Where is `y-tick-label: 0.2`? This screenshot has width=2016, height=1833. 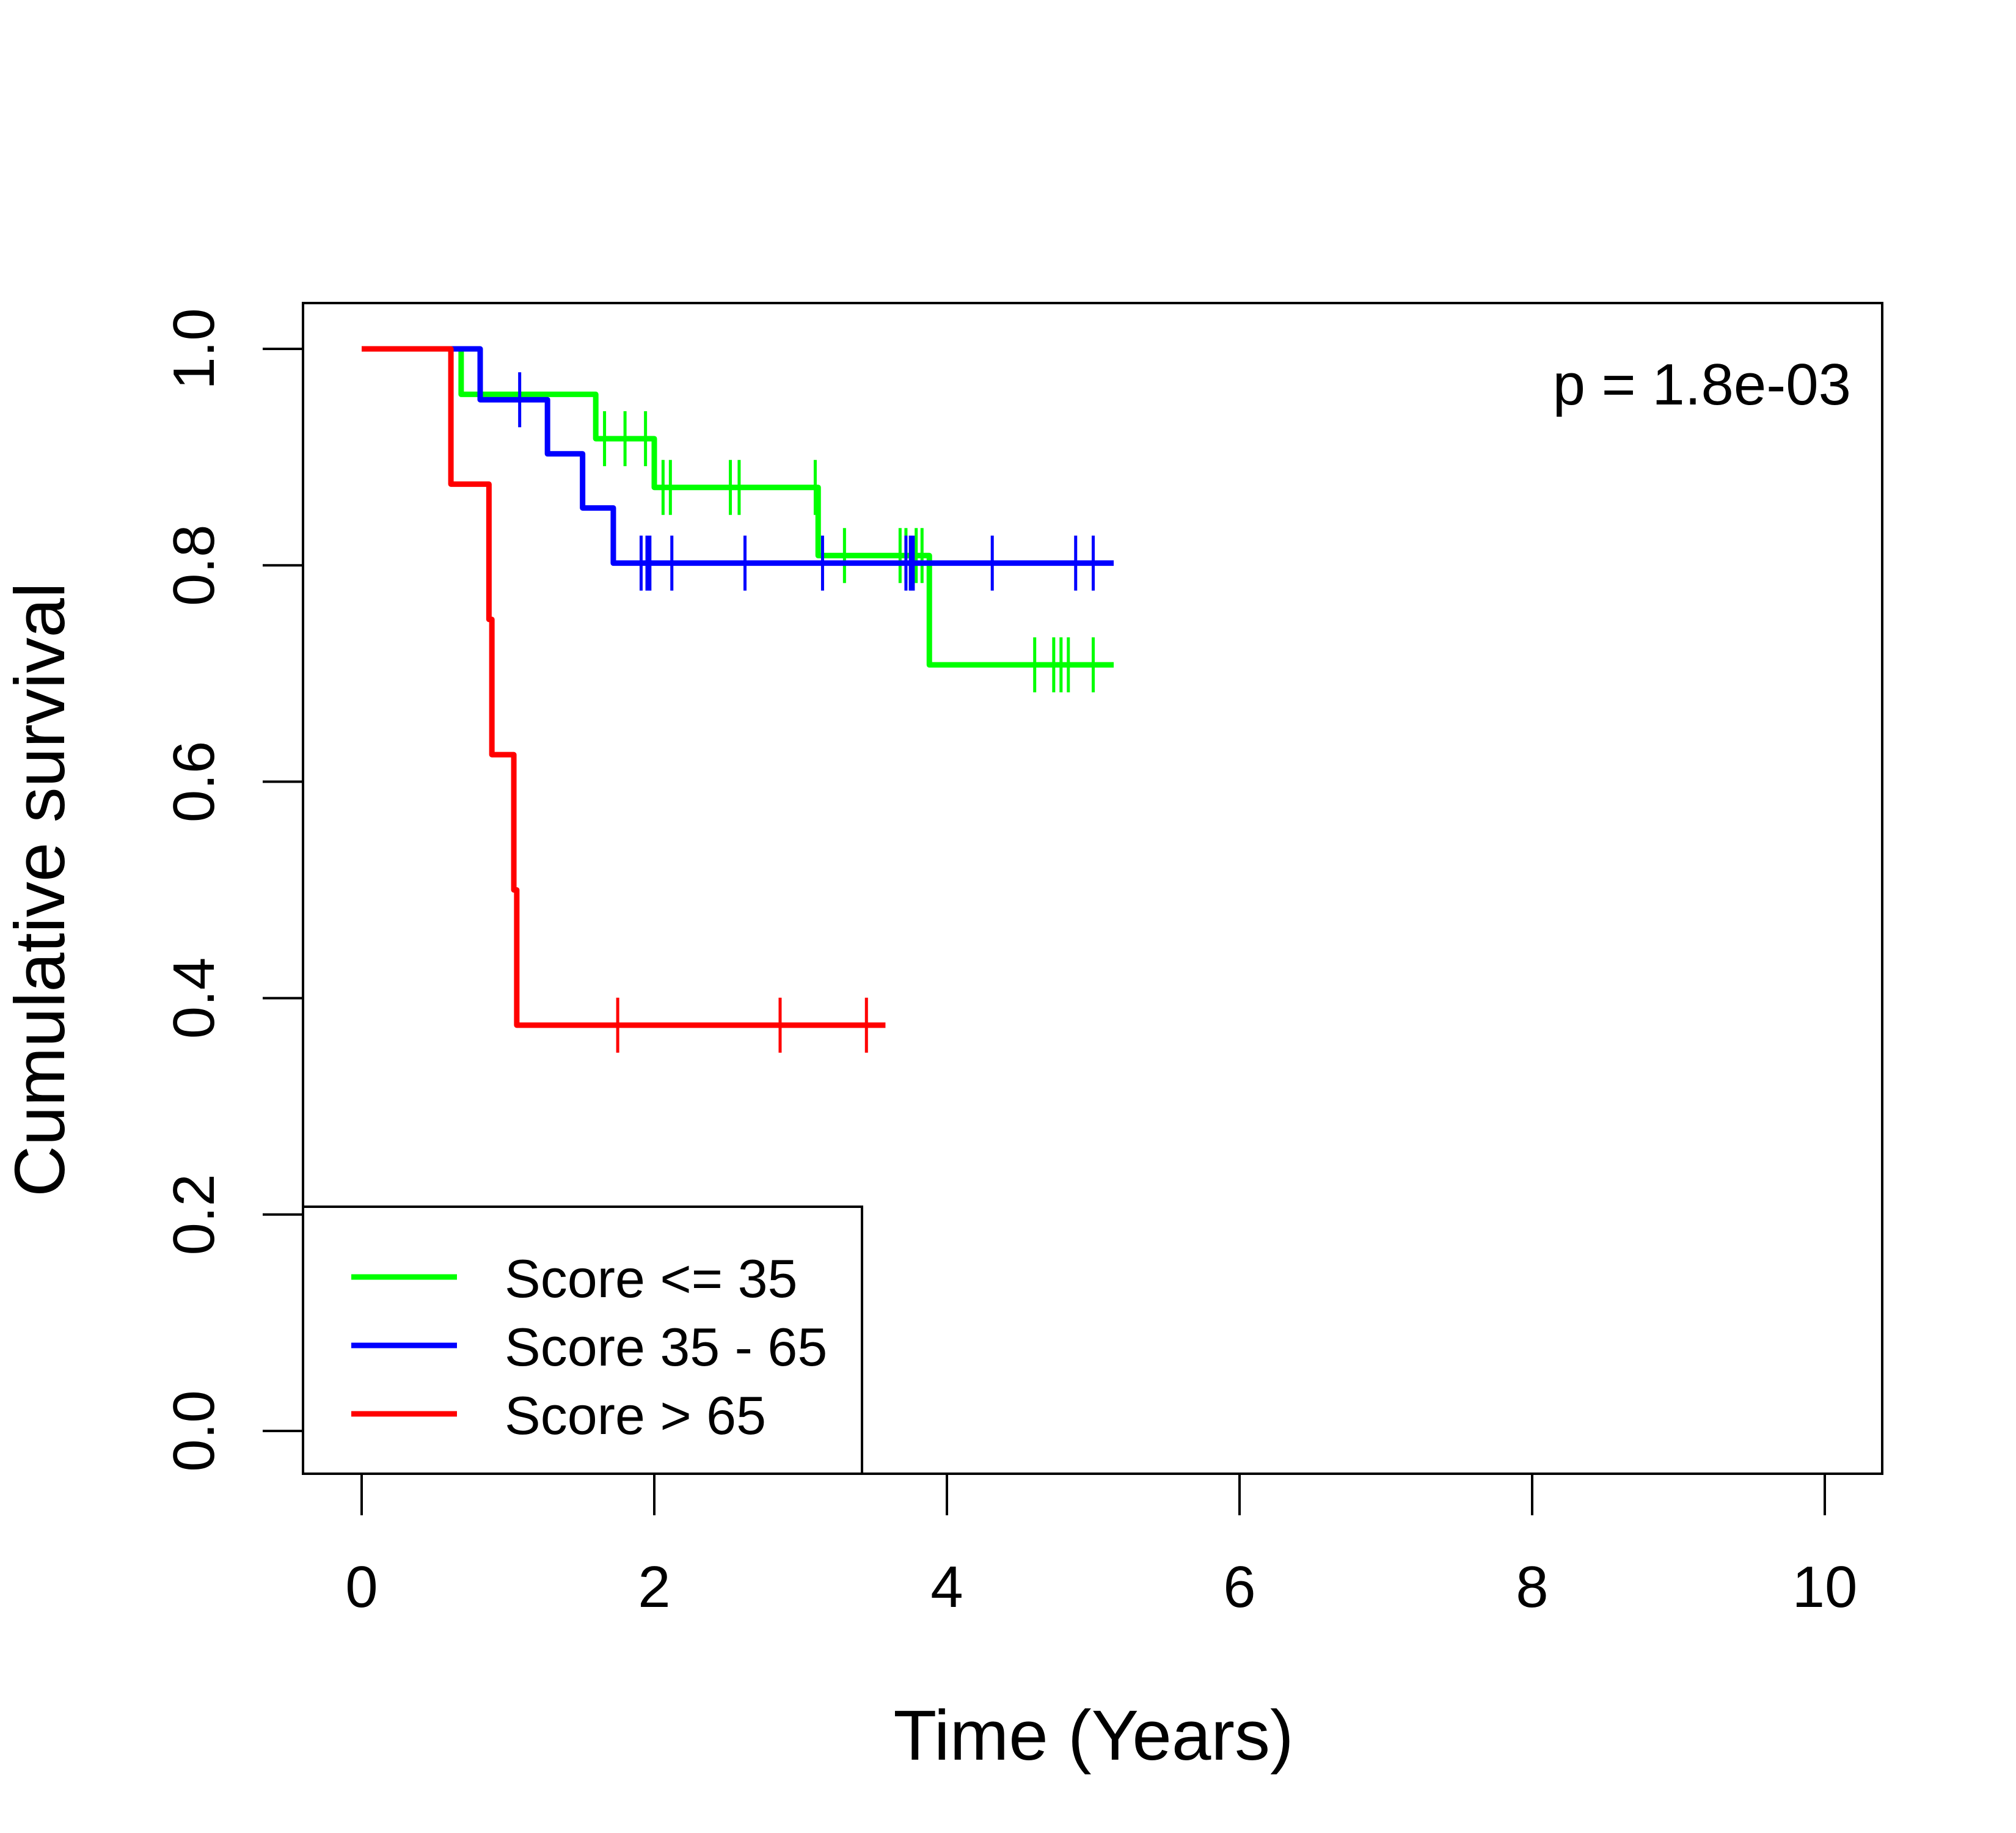
y-tick-label: 0.2 is located at coordinates (194, 1214).